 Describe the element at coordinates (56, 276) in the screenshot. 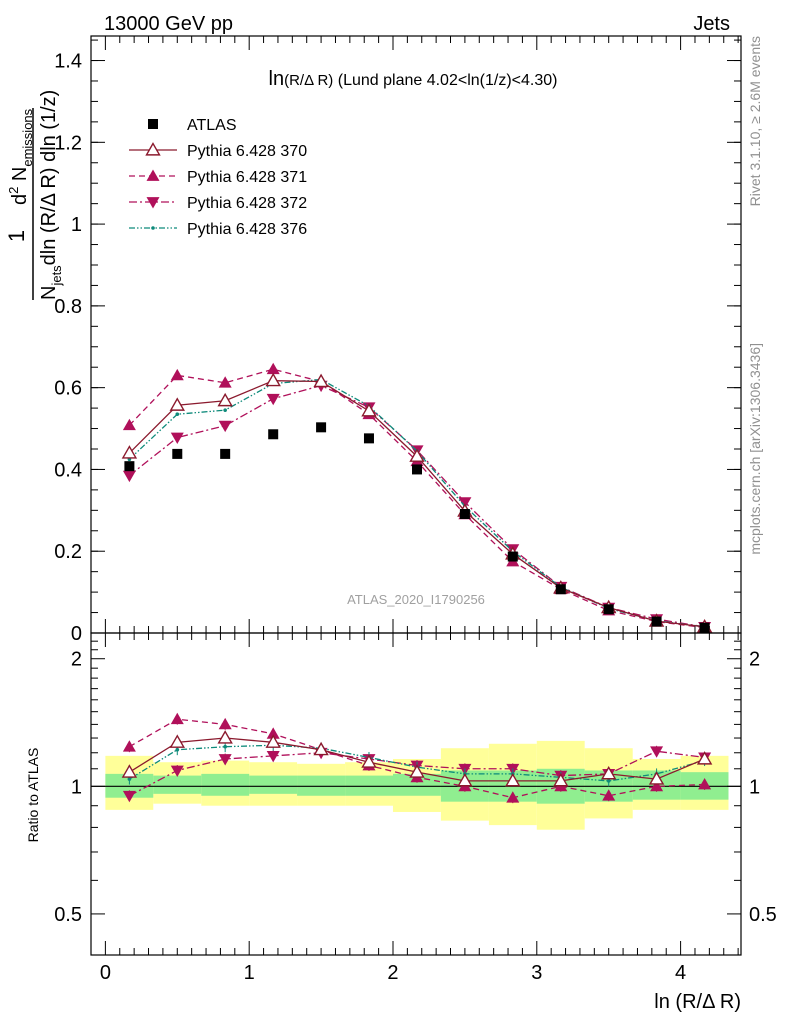

I see `ylabel-n-sub: jets` at that location.